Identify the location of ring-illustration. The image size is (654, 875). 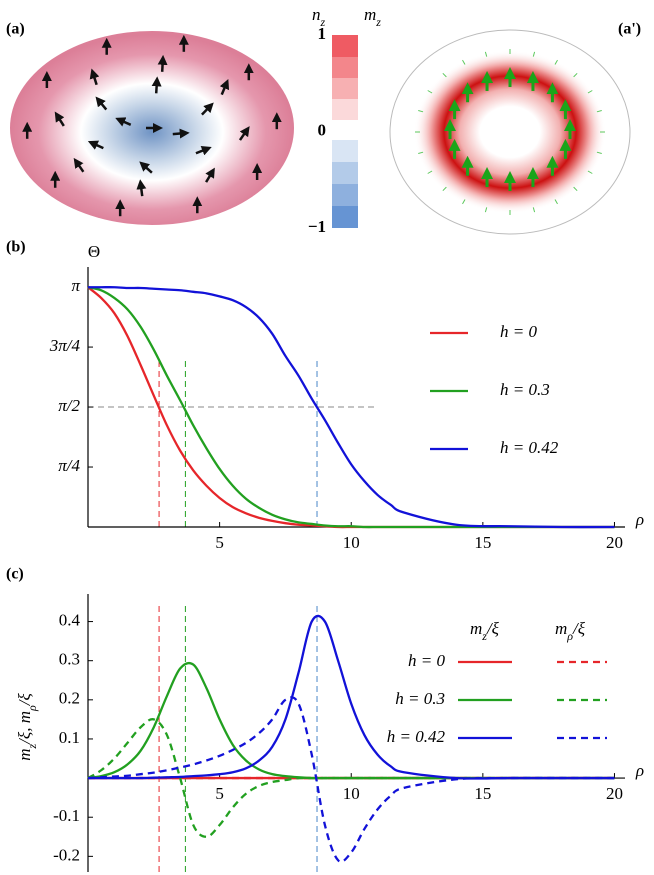
(510, 132).